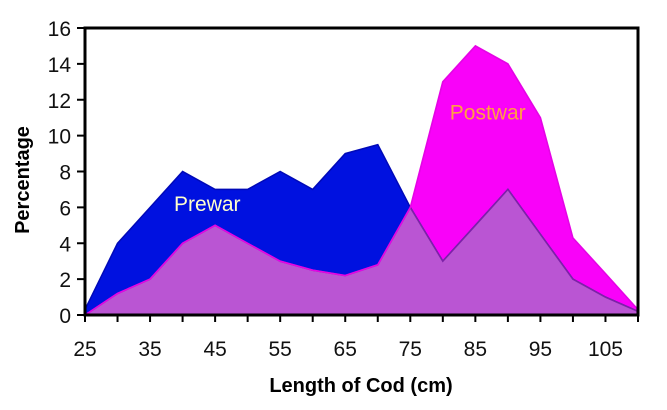 This screenshot has width=667, height=410. Describe the element at coordinates (65, 244) in the screenshot. I see `y-tick-label: 4` at that location.